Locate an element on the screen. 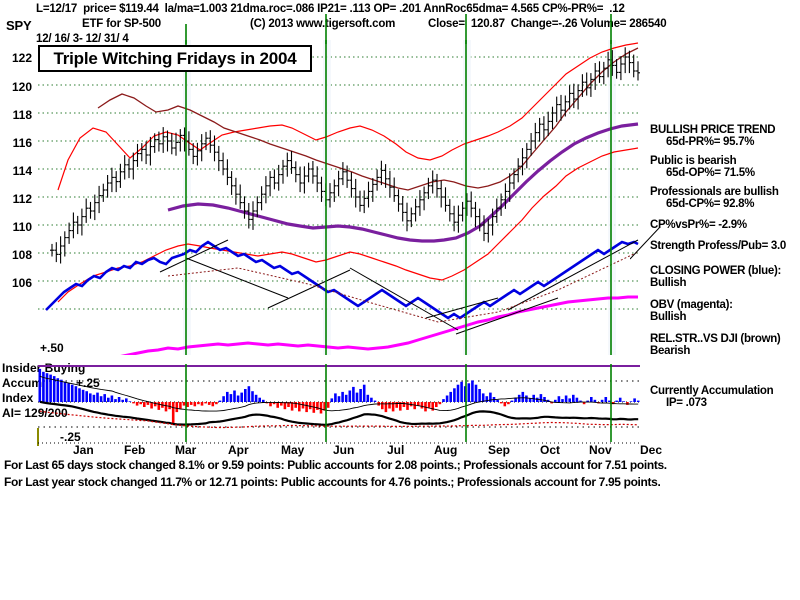 The height and width of the screenshot is (600, 800). annotation-closing-power-value: Bullish is located at coordinates (668, 283).